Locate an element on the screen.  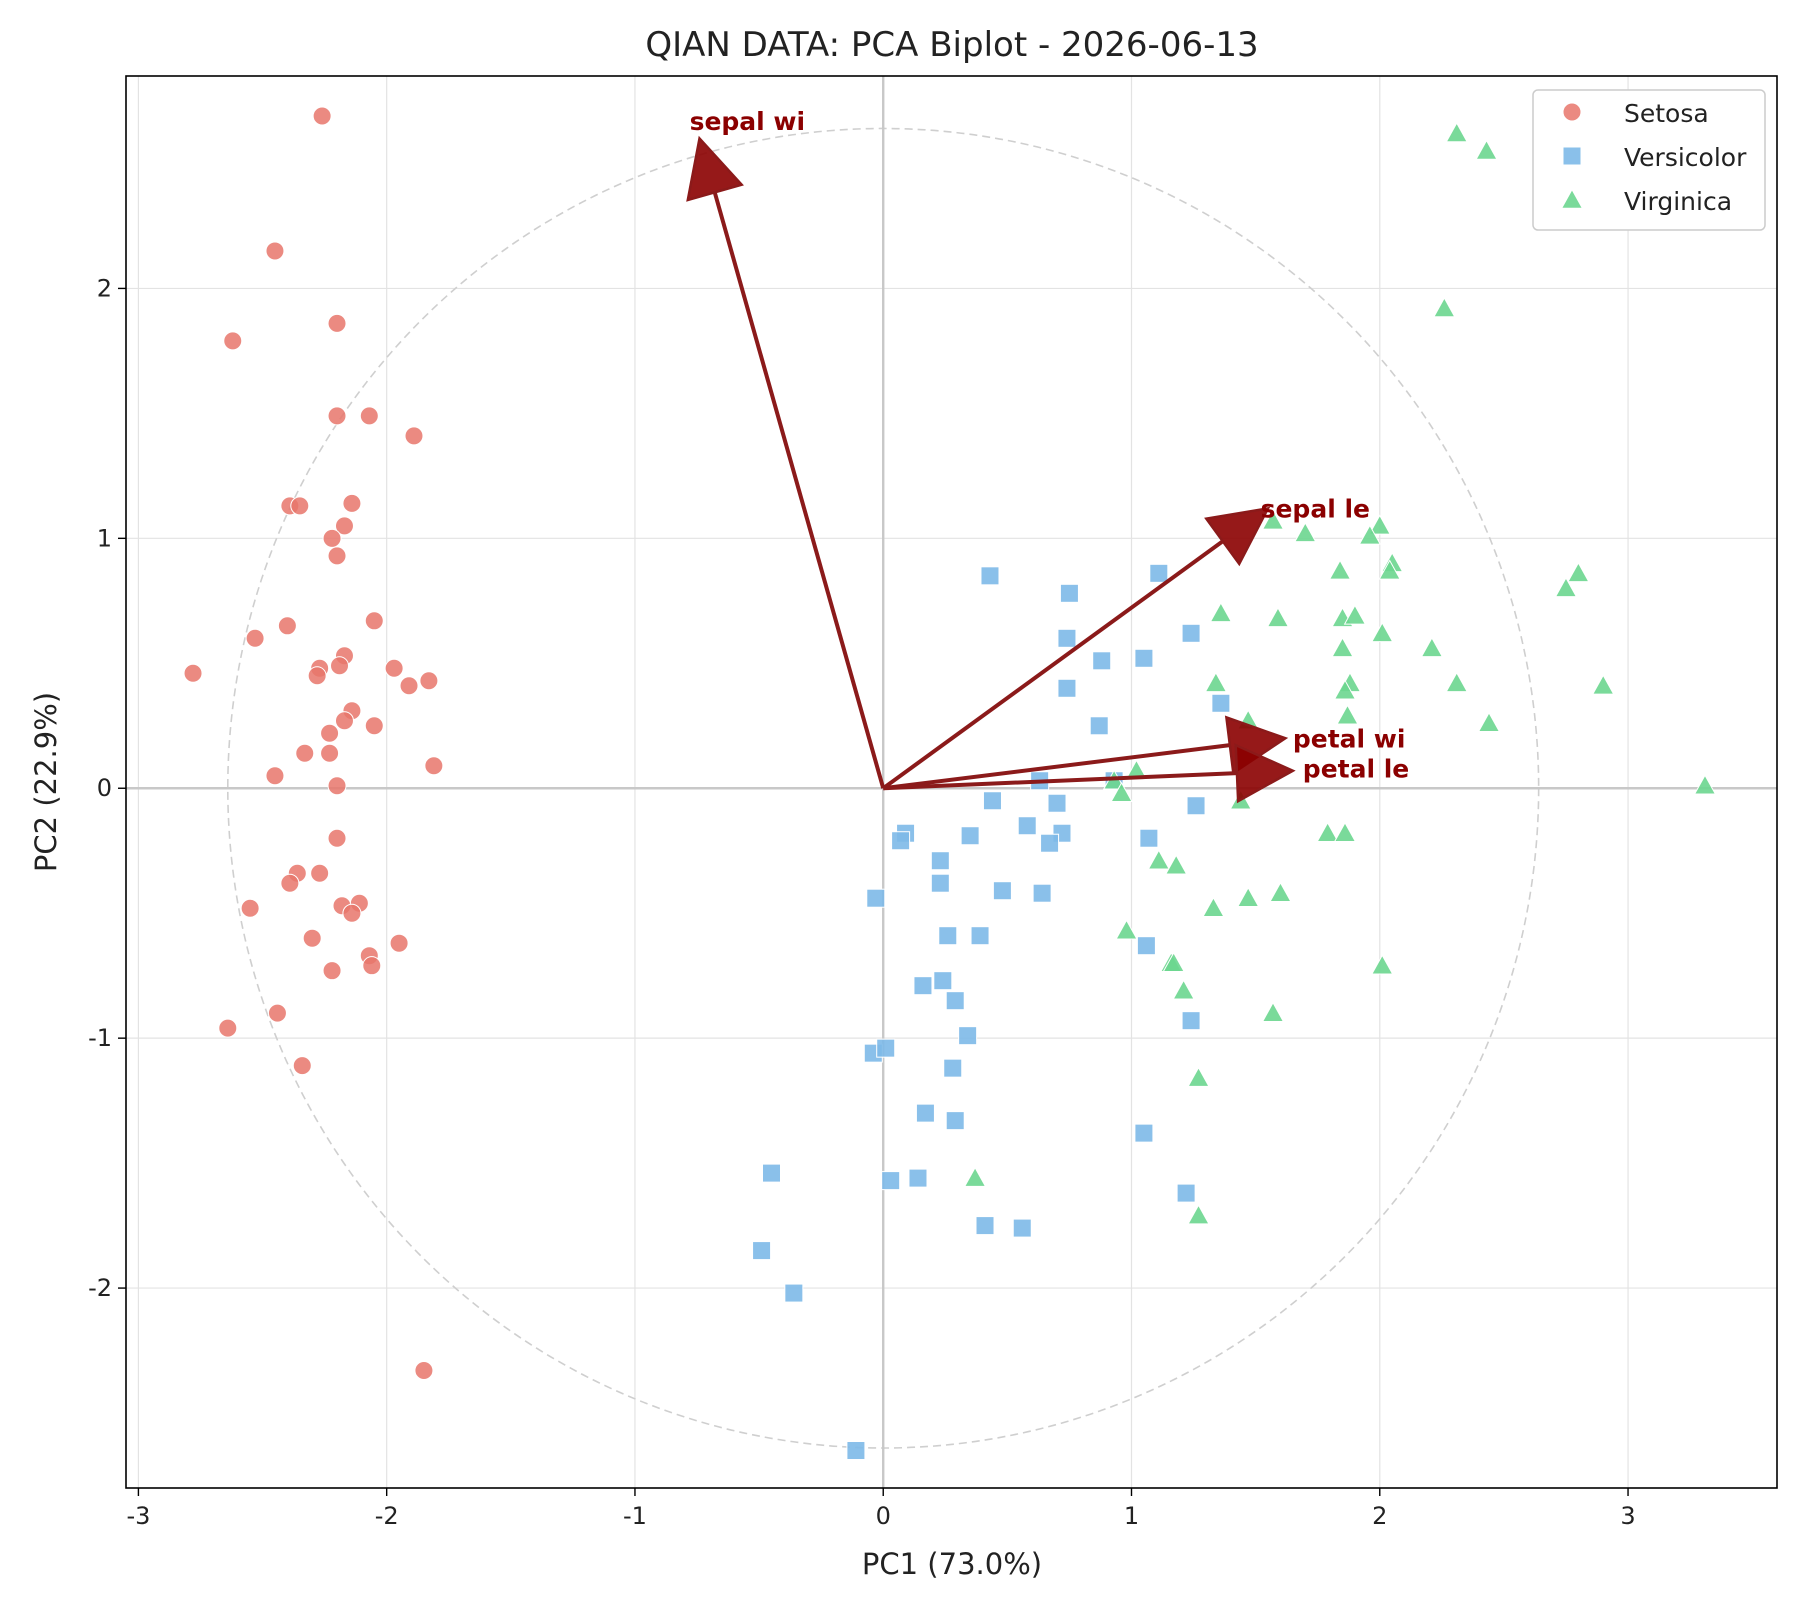
x-axis-label: PC1 (73.0%) is located at coordinates (952, 1564).